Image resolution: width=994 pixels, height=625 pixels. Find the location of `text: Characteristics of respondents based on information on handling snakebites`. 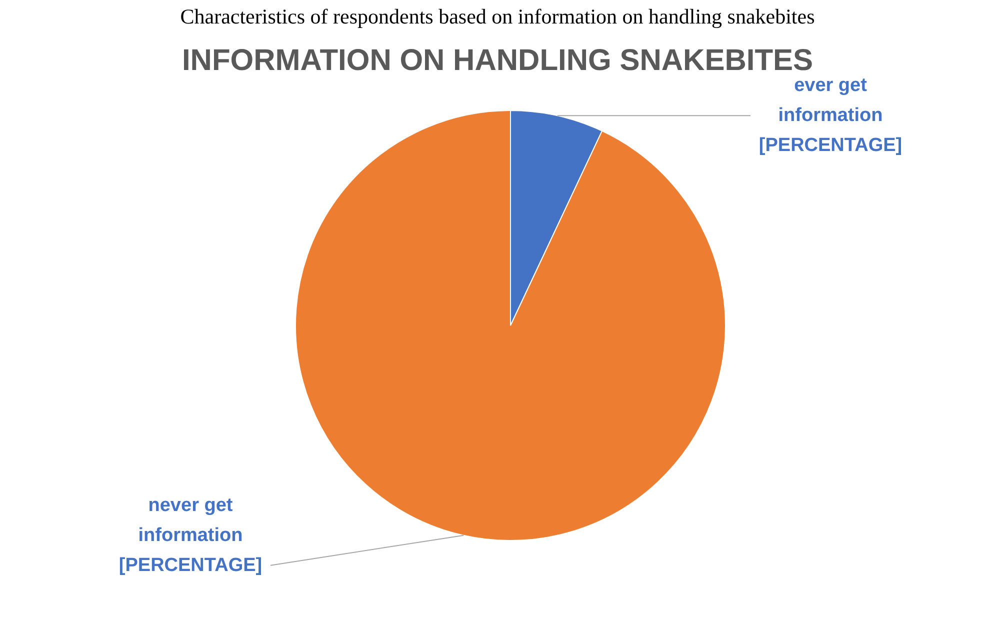

text: Characteristics of respondents based on information on handling snakebites is located at coordinates (497, 16).